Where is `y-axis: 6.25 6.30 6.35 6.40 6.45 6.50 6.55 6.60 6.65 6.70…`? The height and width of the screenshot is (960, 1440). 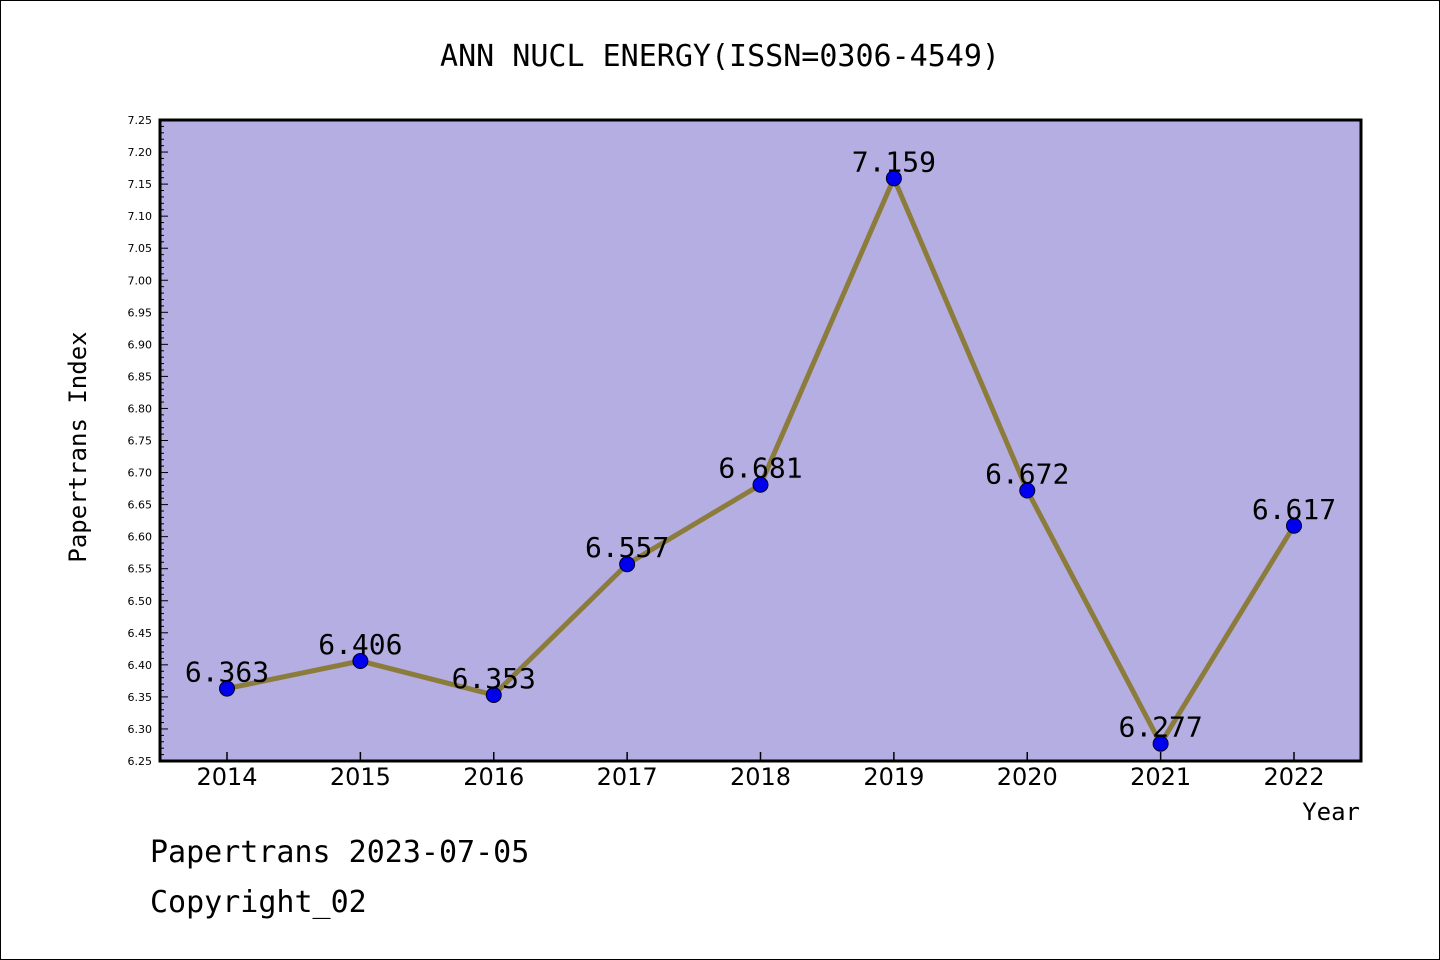 y-axis: 6.25 6.30 6.35 6.40 6.45 6.50 6.55 6.60 6.65 6.70… is located at coordinates (148, 441).